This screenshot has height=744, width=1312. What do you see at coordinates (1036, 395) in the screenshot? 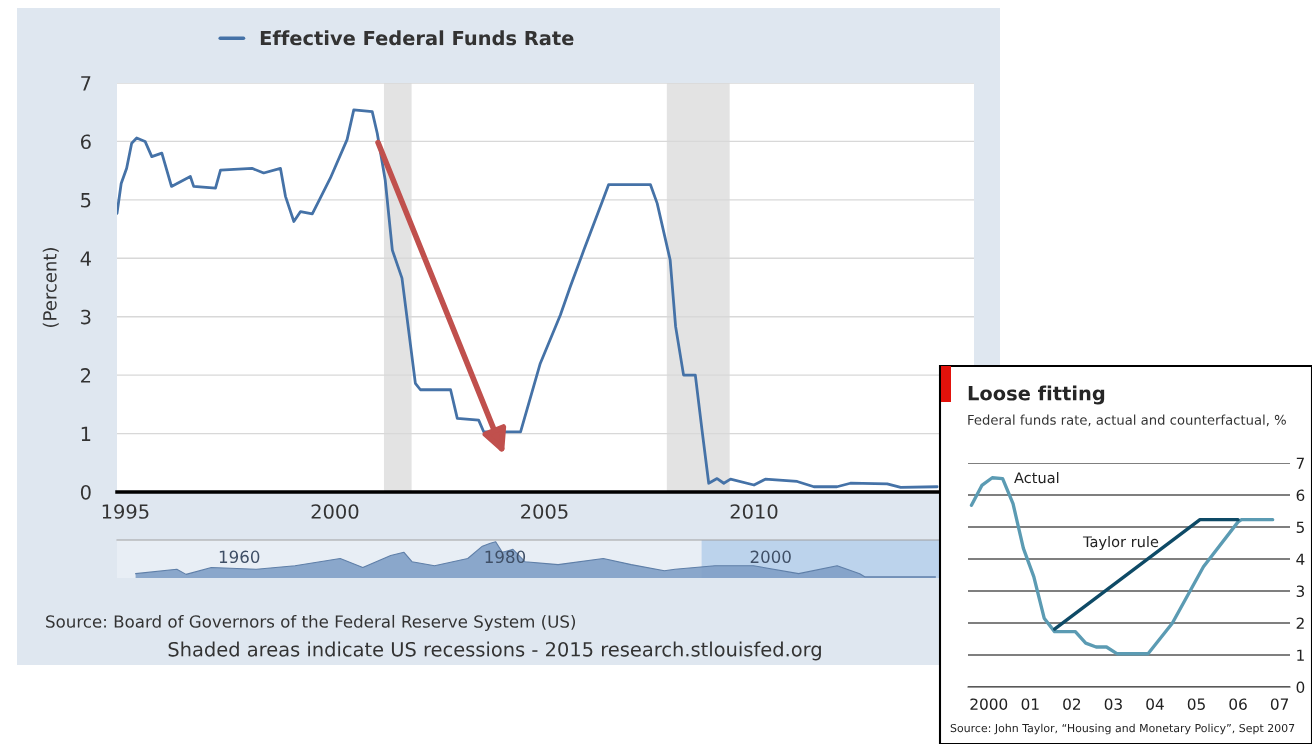
I see `chart-title: Loose fitting` at bounding box center [1036, 395].